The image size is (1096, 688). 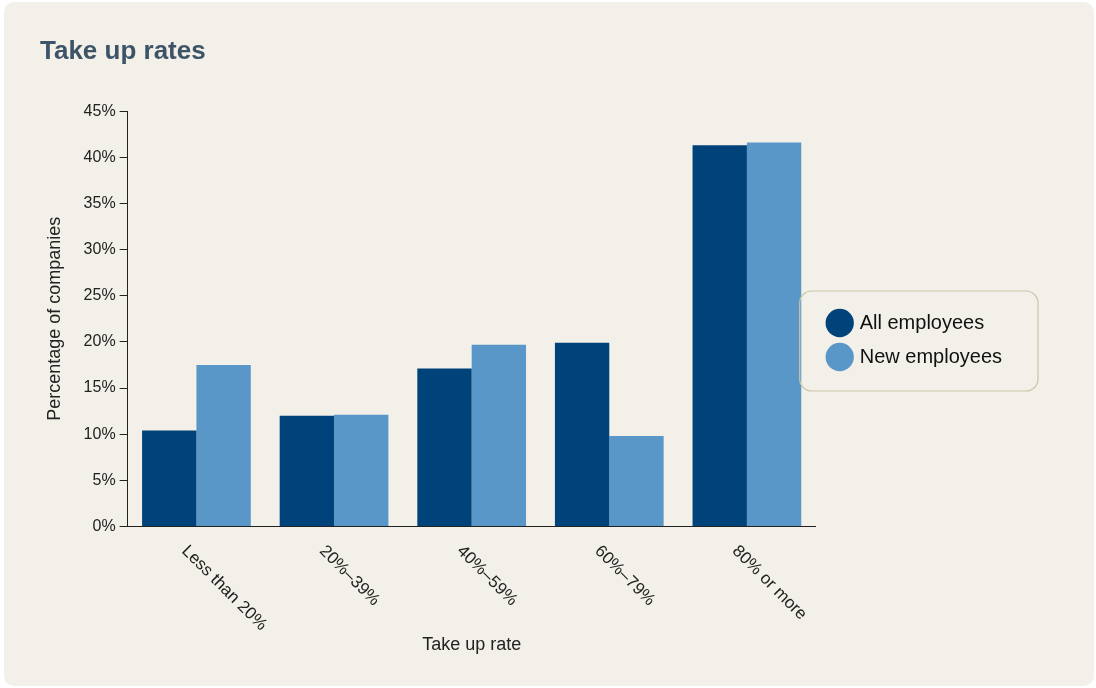 I want to click on y-tick-label: 25%, so click(x=99, y=295).